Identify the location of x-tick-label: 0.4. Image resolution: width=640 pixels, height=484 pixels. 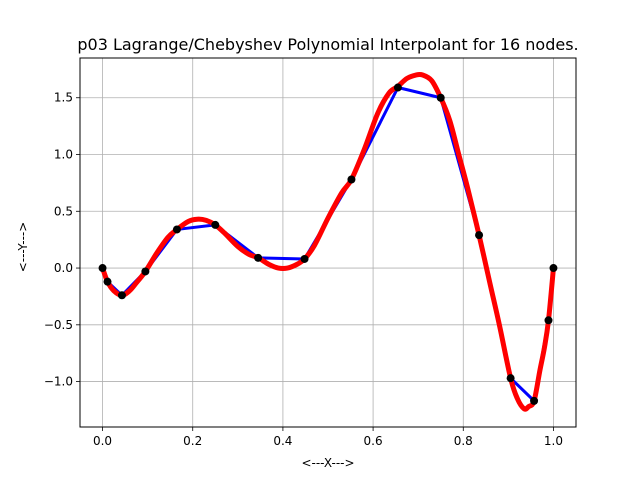
(282, 441).